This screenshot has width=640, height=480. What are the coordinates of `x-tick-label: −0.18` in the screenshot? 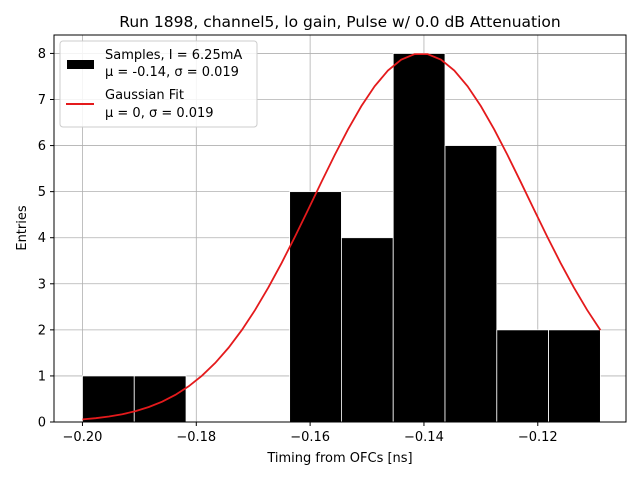 It's located at (196, 437).